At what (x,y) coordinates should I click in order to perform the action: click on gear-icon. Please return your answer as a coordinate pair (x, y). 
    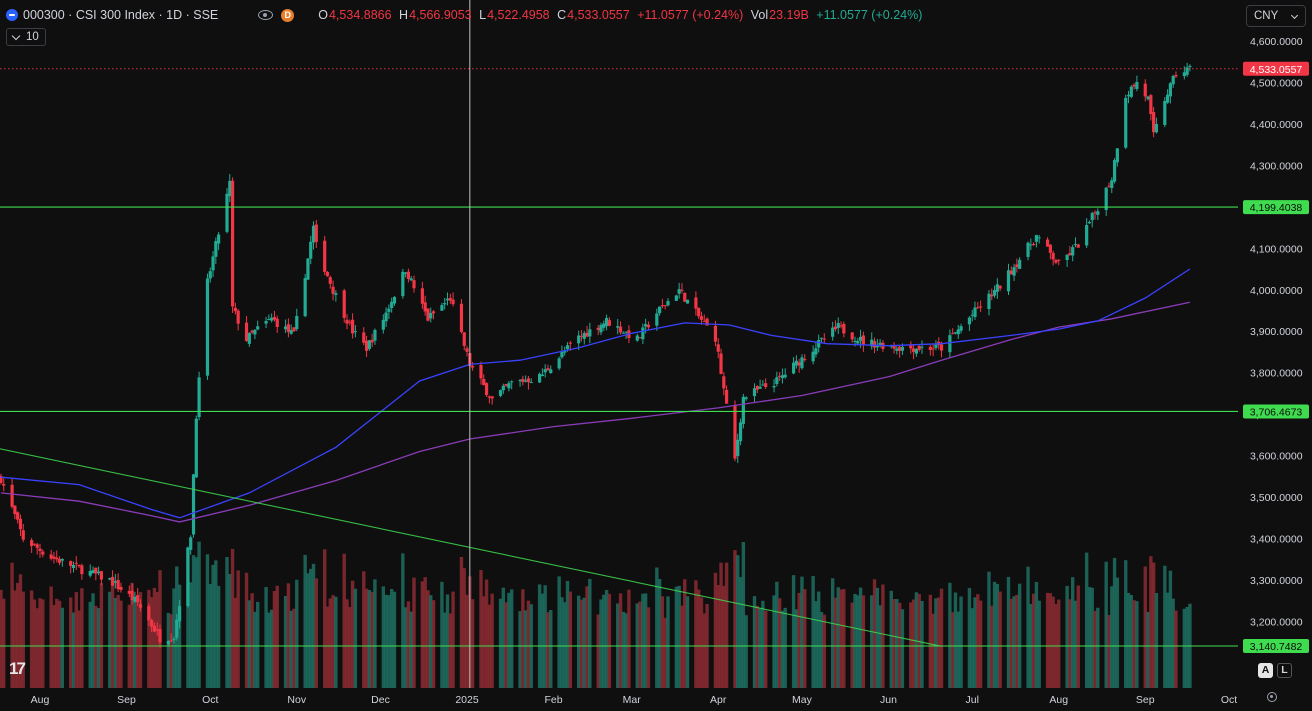
    Looking at the image, I should click on (1272, 697).